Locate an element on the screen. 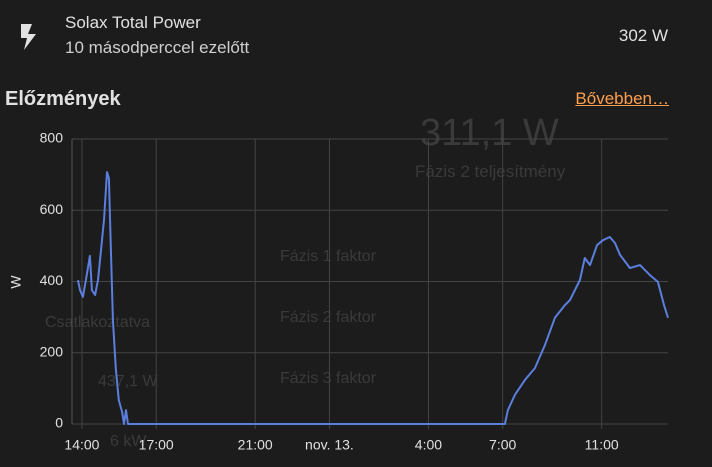 The width and height of the screenshot is (712, 467). entity-name: Solax Total Power is located at coordinates (133, 22).